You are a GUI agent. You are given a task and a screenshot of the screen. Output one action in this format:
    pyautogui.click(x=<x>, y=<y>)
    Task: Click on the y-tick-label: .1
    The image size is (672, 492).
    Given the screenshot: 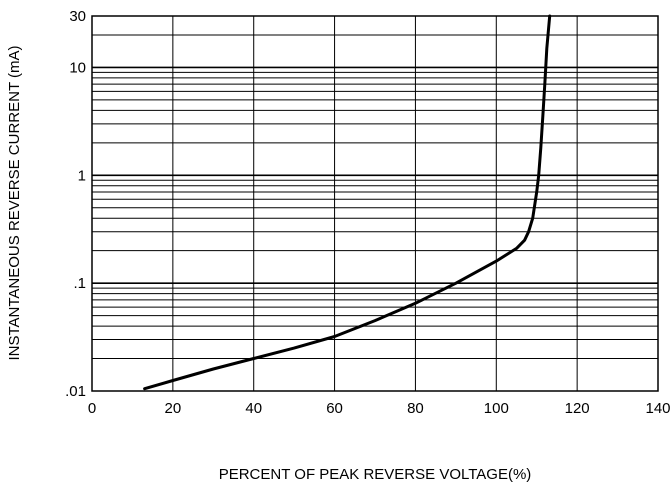 What is the action you would take?
    pyautogui.click(x=79, y=283)
    